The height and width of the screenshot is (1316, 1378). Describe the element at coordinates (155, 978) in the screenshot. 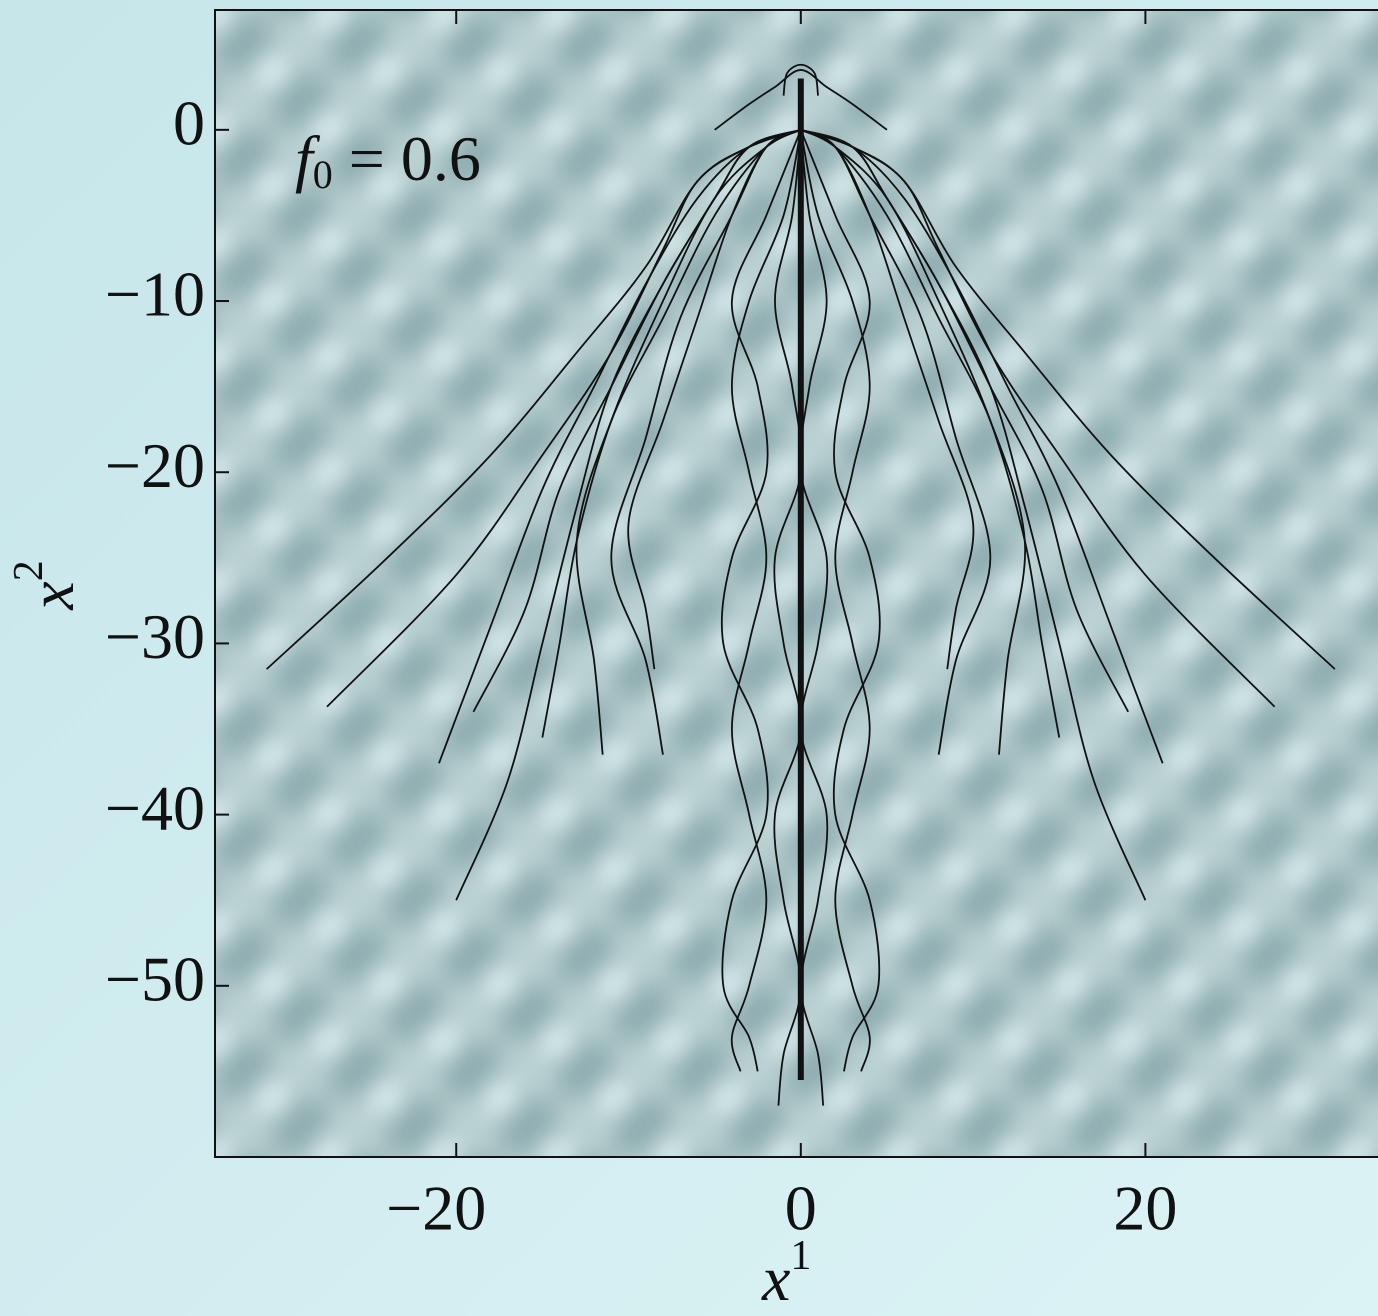

I see `y-tick-label: −50` at that location.